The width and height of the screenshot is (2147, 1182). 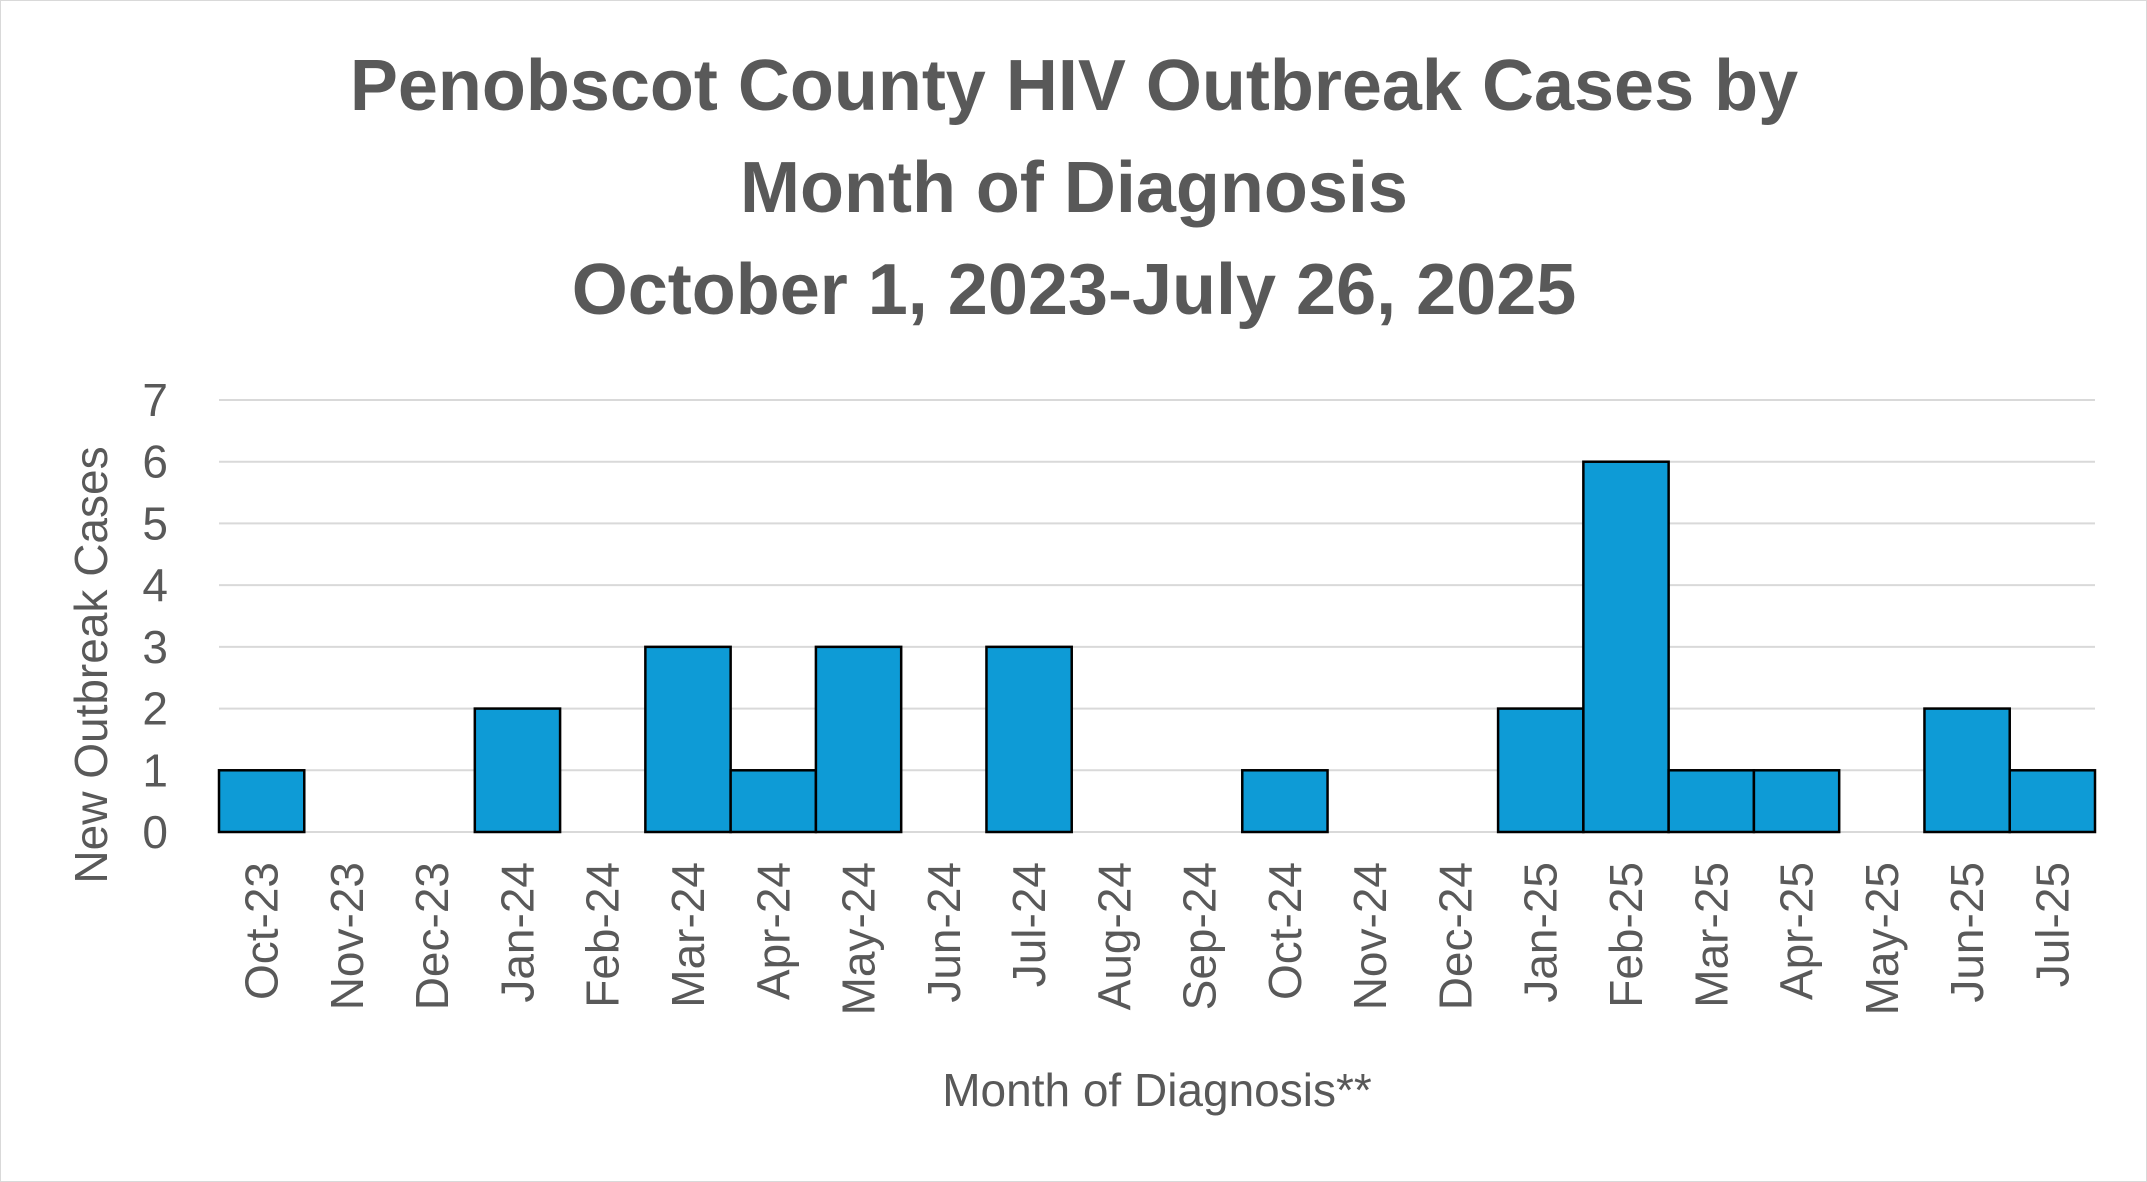 I want to click on x-axis-label: Month of Diagnosis**, so click(x=1157, y=1090).